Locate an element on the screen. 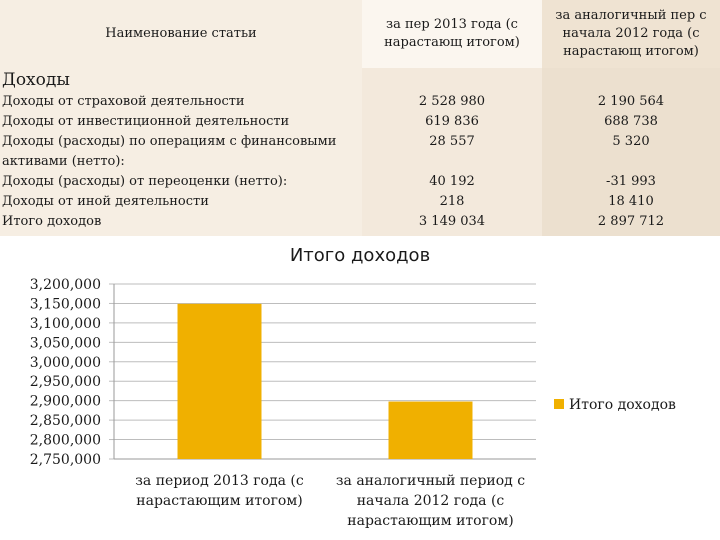 Image resolution: width=720 pixels, height=540 pixels. row-label: Доходы от иной деятельности is located at coordinates (105, 201).